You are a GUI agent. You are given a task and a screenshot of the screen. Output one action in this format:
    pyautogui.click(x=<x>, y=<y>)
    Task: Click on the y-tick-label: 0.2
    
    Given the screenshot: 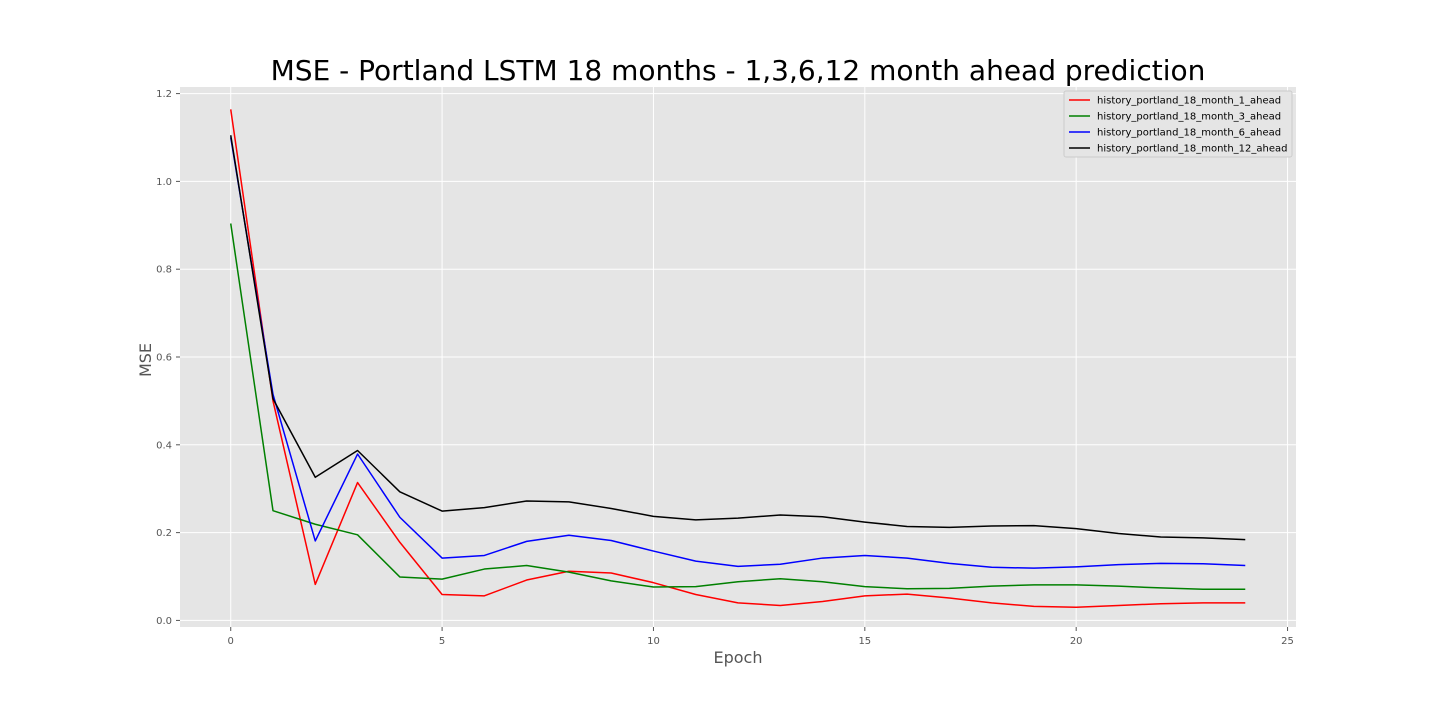 What is the action you would take?
    pyautogui.click(x=164, y=533)
    